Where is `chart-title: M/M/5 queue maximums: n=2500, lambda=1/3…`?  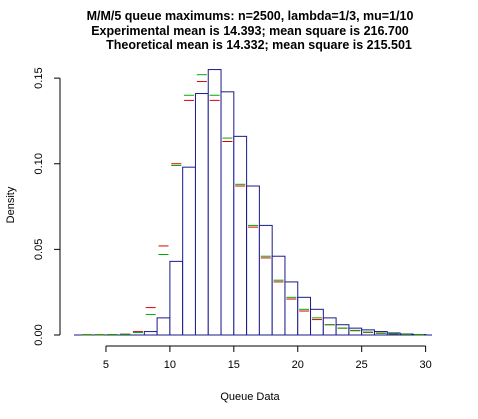 chart-title: M/M/5 queue maximums: n=2500, lambda=1/3… is located at coordinates (250, 30).